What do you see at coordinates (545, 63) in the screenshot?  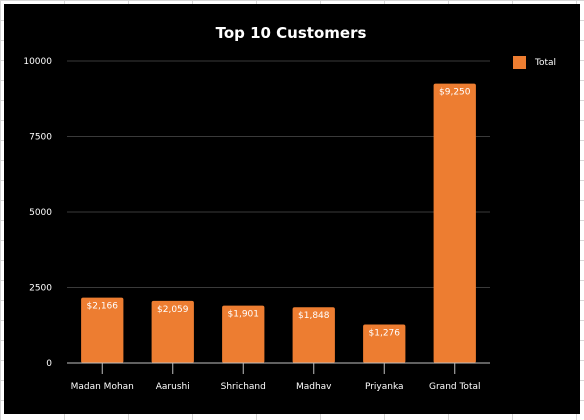 I see `legend-label-total: Total` at bounding box center [545, 63].